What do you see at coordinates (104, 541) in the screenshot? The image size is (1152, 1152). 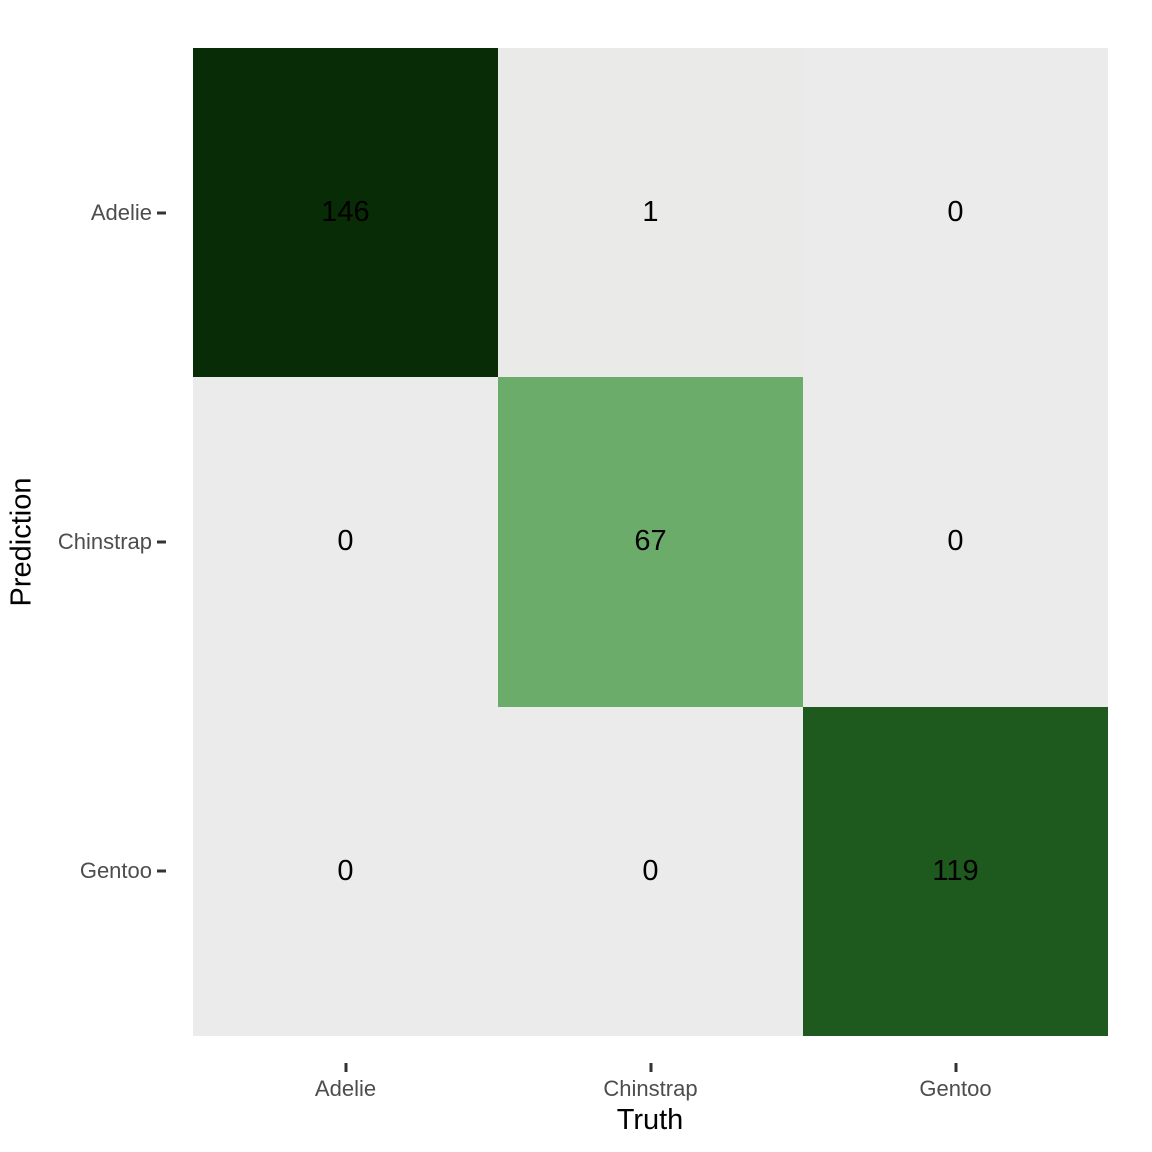 I see `y-tick-label-chinstrap: Chinstrap` at bounding box center [104, 541].